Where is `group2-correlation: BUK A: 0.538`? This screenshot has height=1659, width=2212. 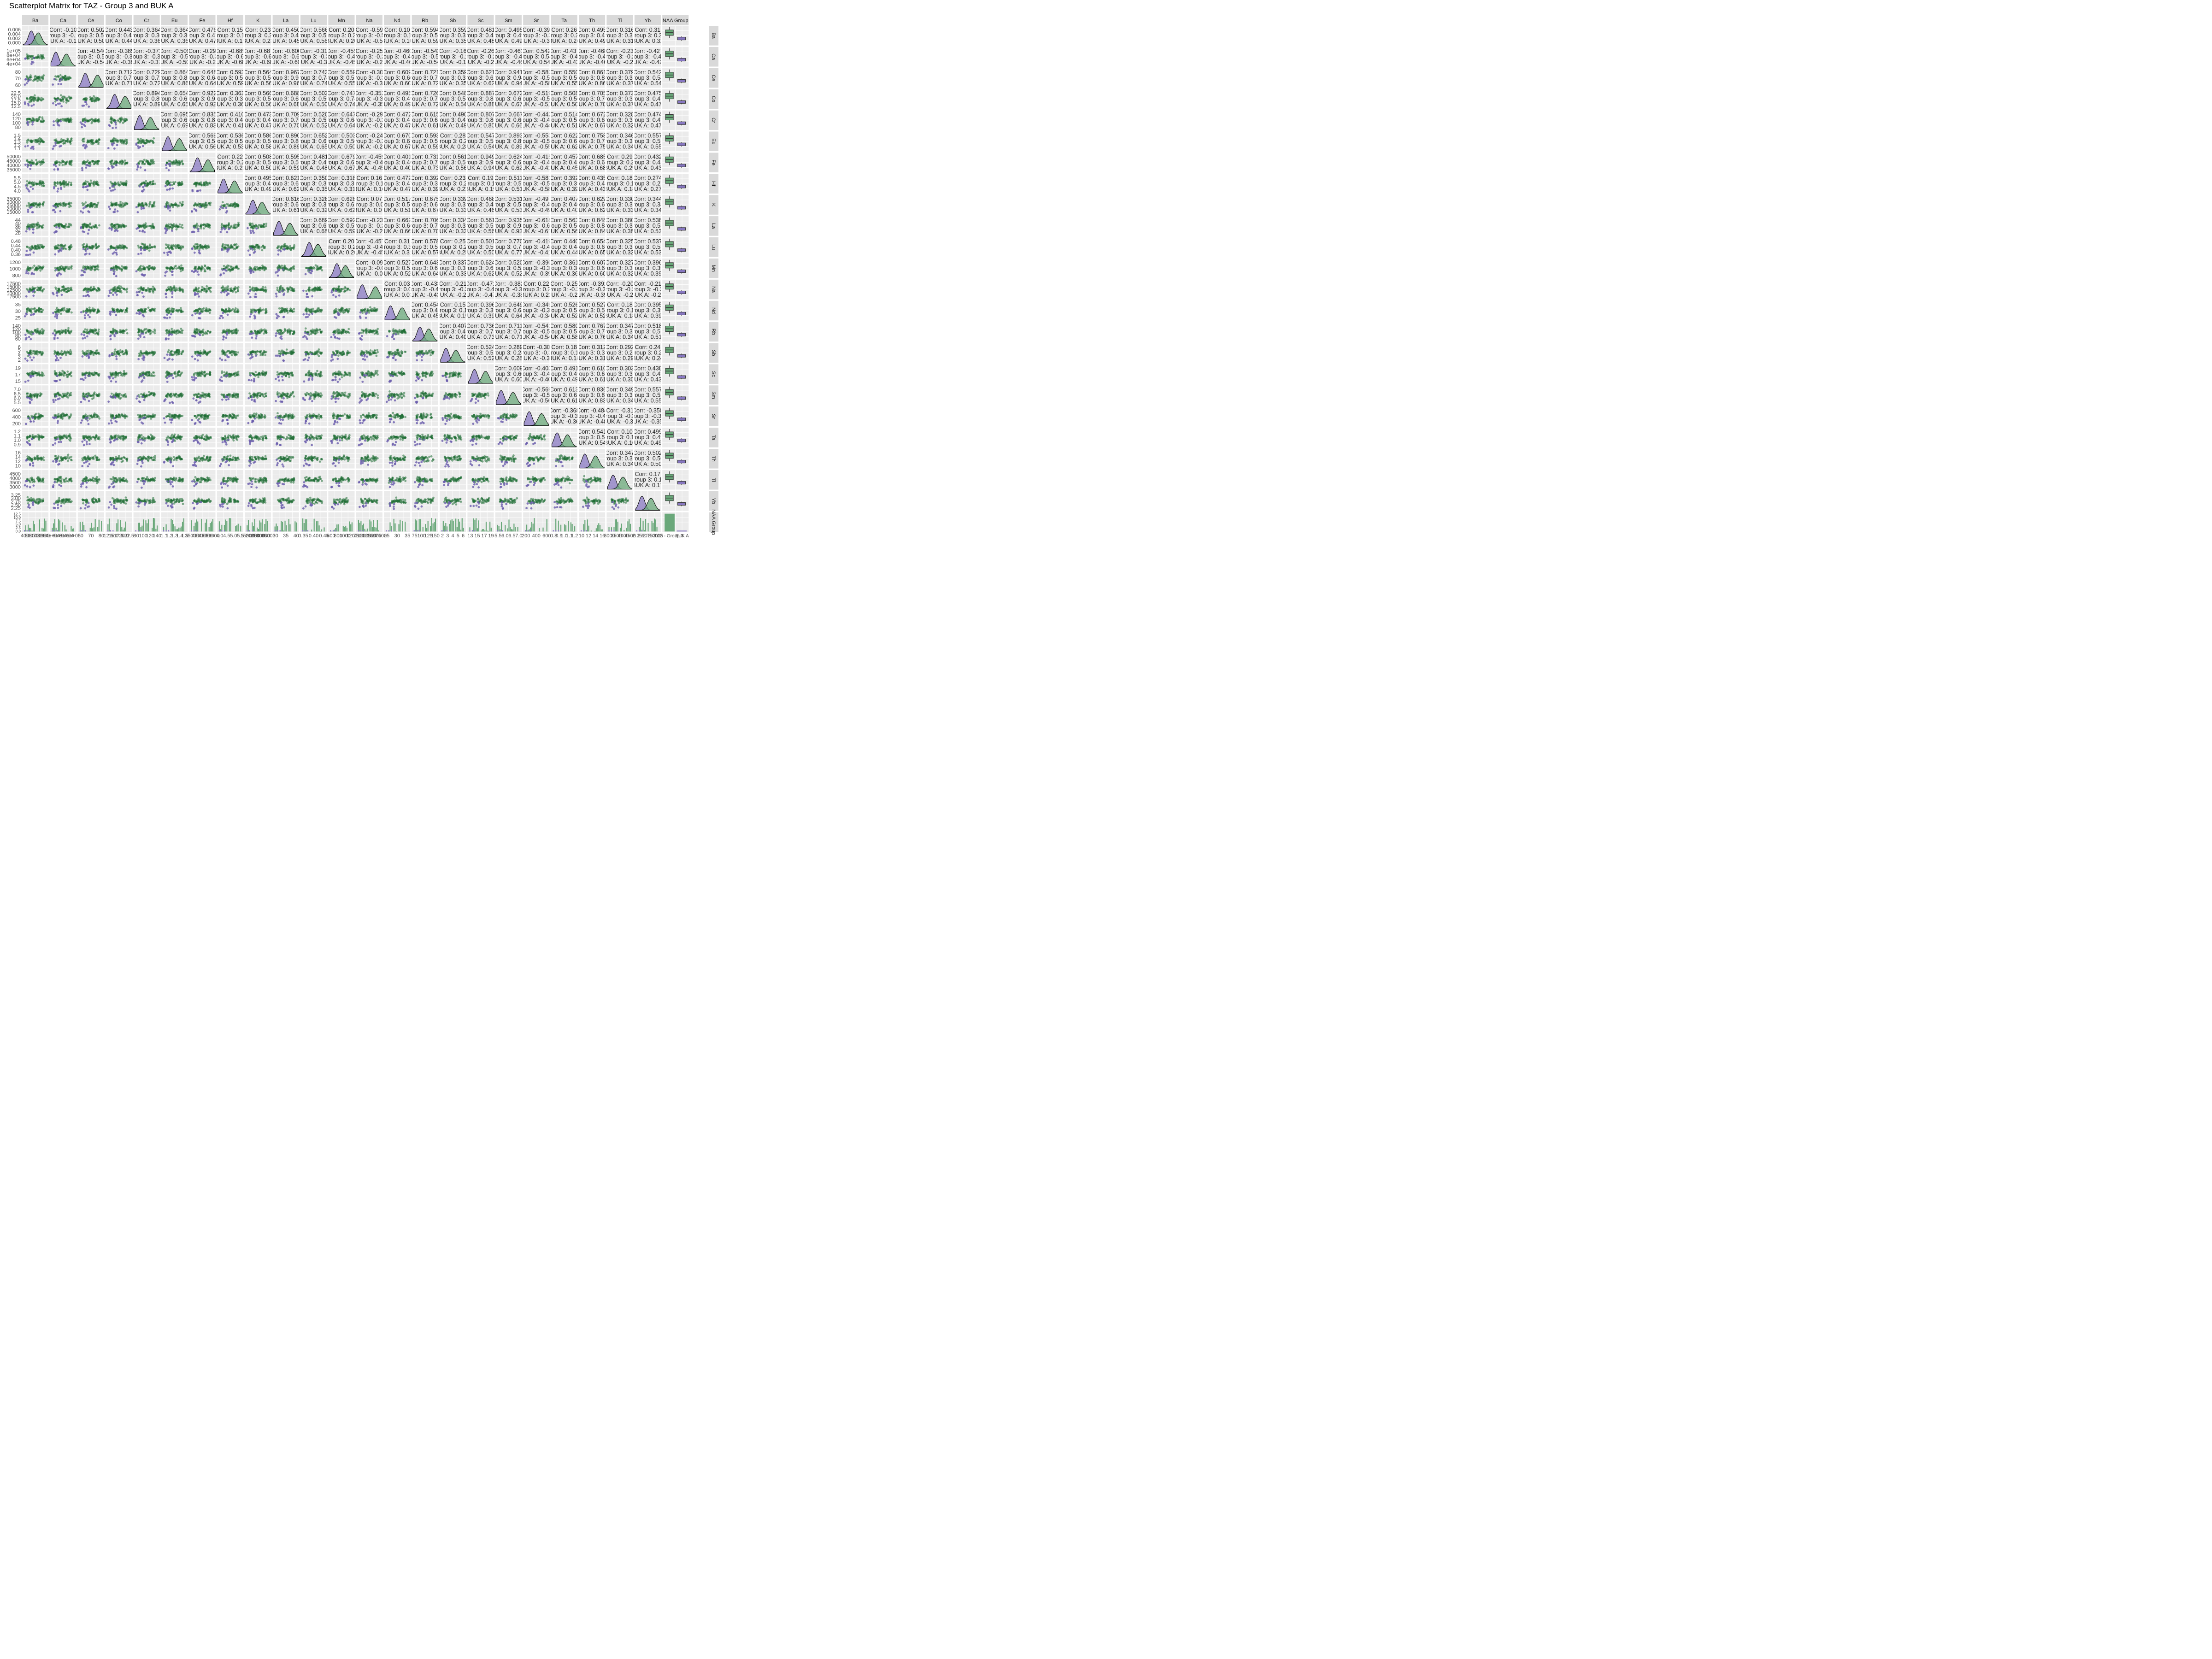 group2-correlation: BUK A: 0.538 is located at coordinates (647, 231).